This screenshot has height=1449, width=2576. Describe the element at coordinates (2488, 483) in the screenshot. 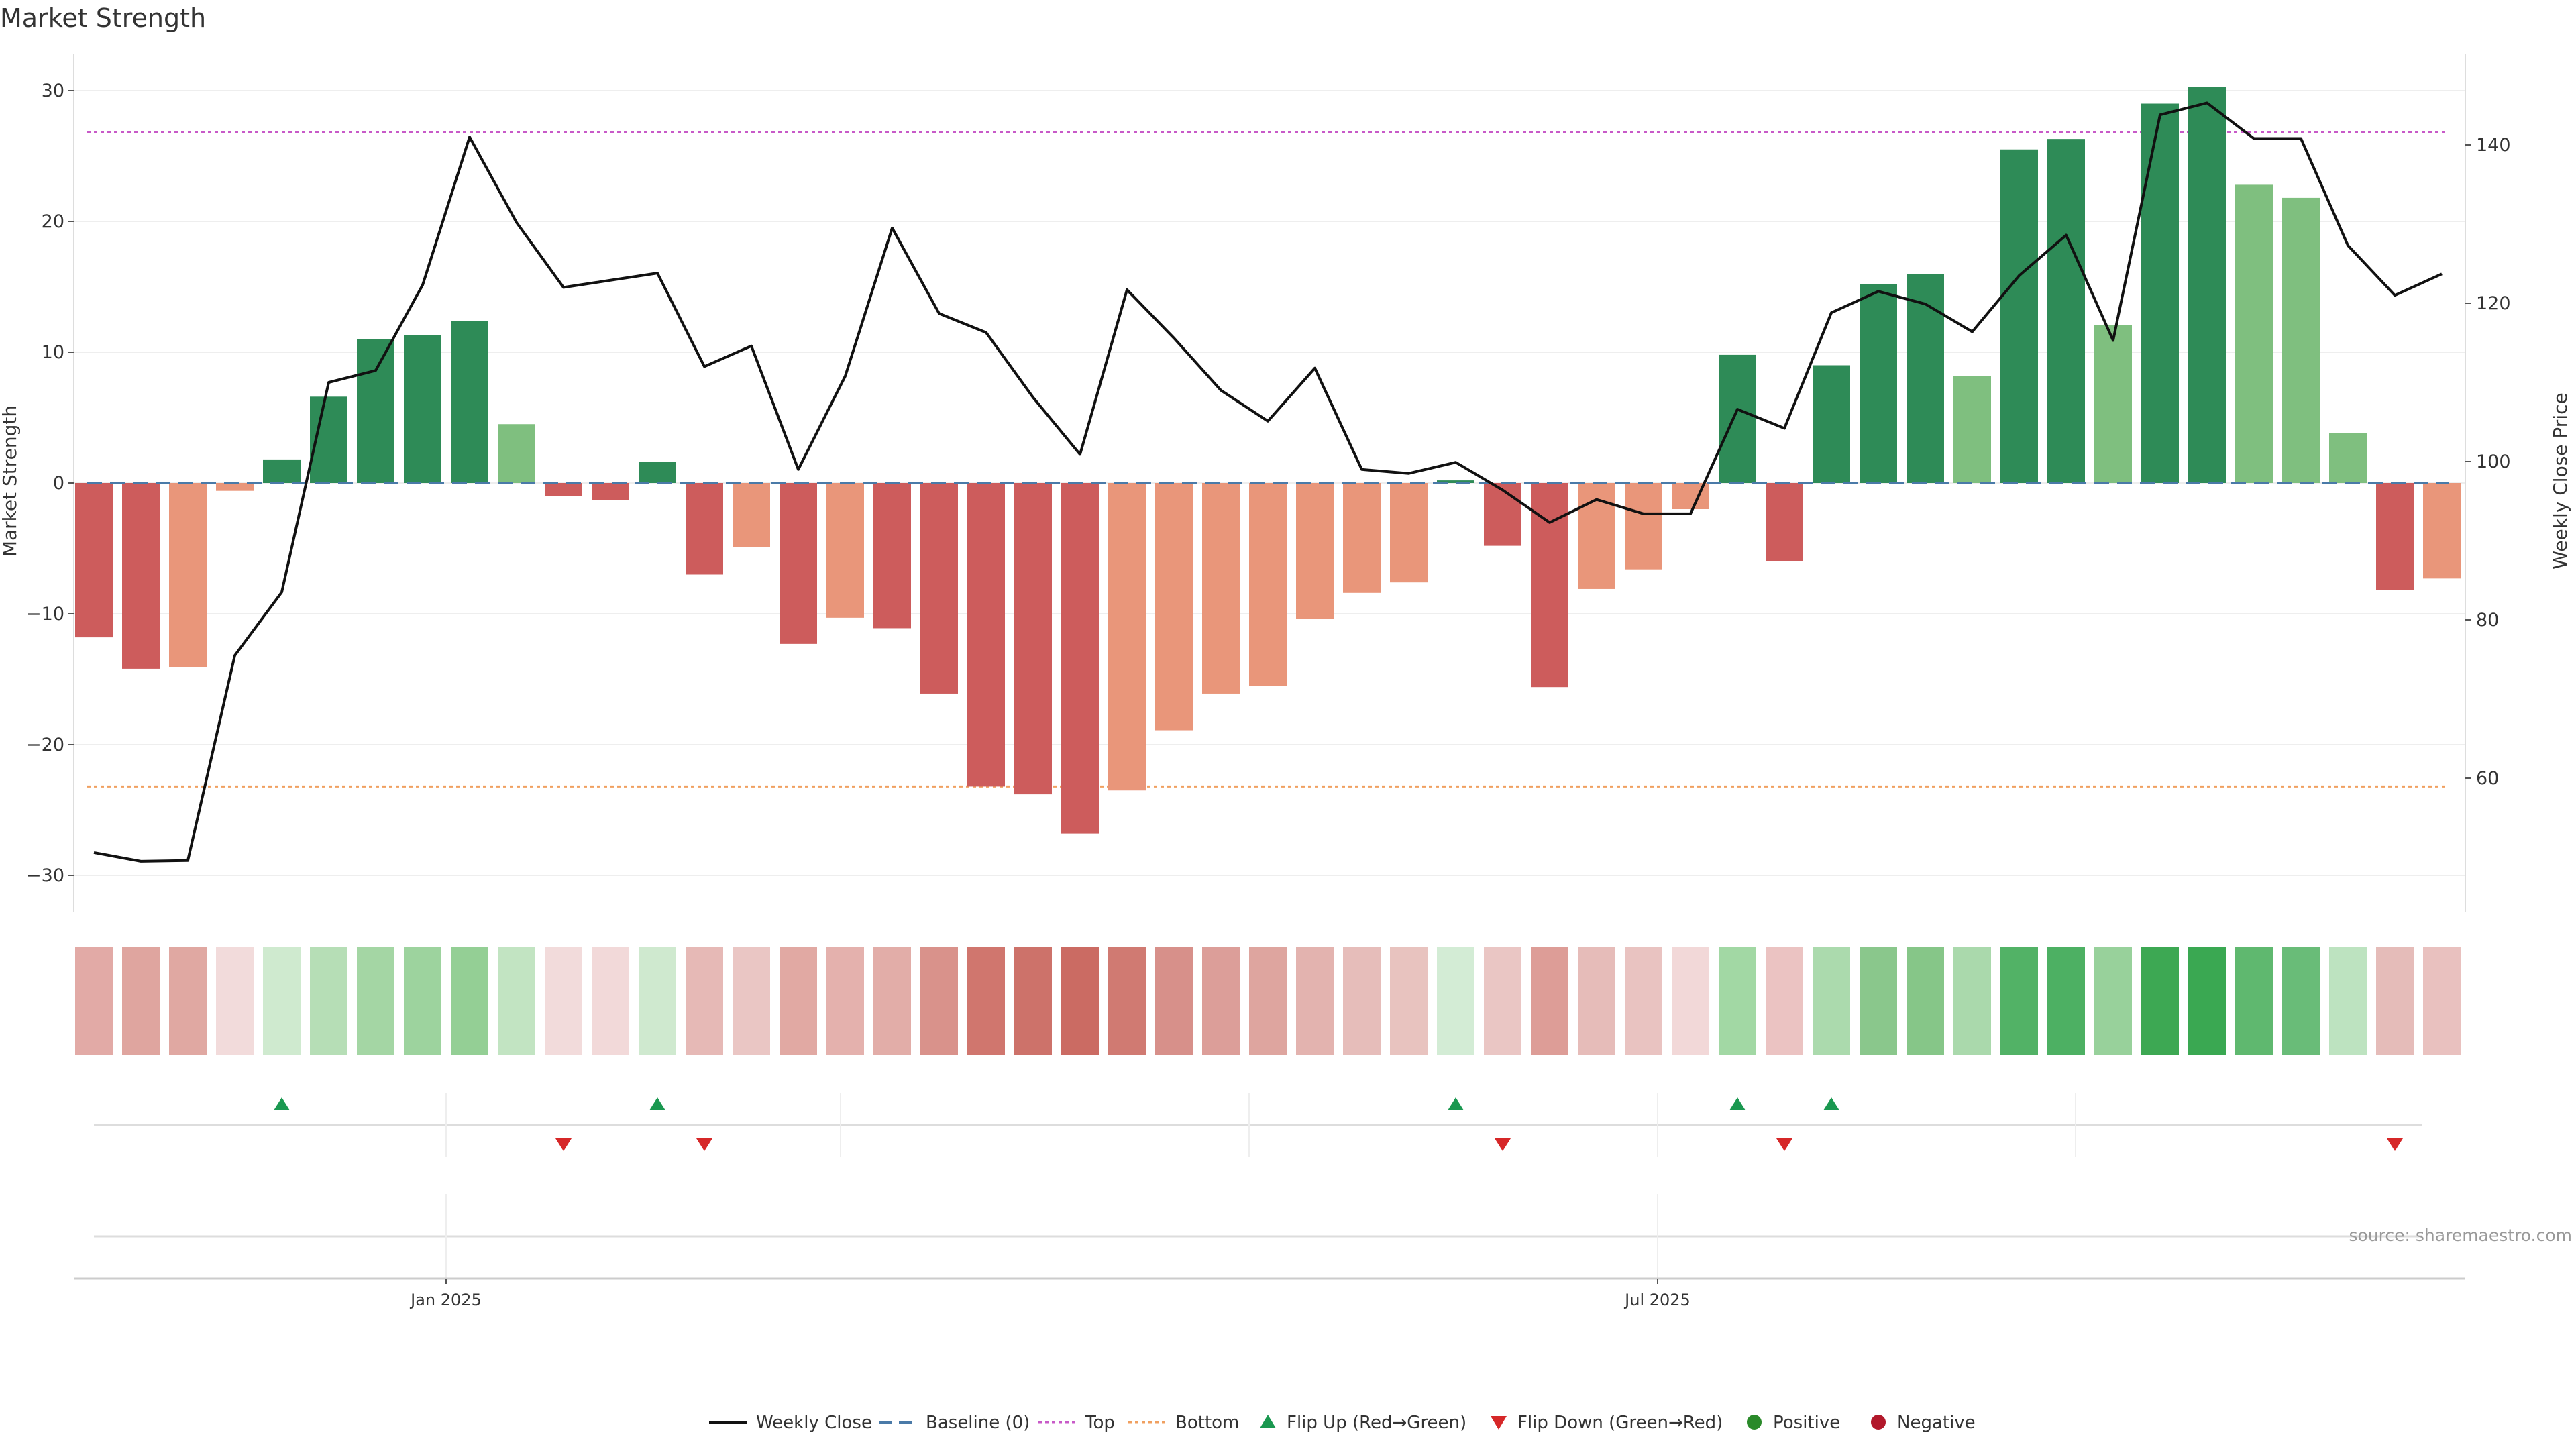

I see `right-axis: 60 80 100 120 140` at that location.